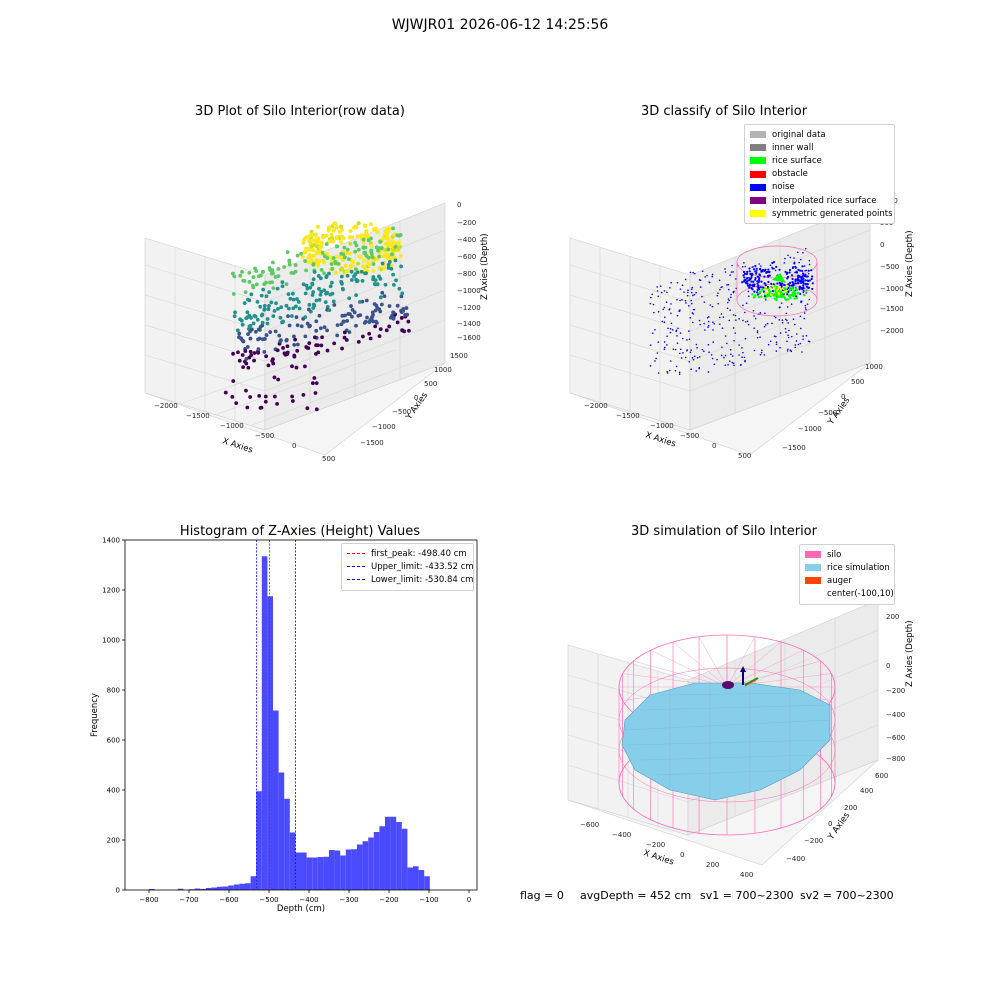  I want to click on legend-item-symmetric-generated-points: symmetric generated points, so click(821, 213).